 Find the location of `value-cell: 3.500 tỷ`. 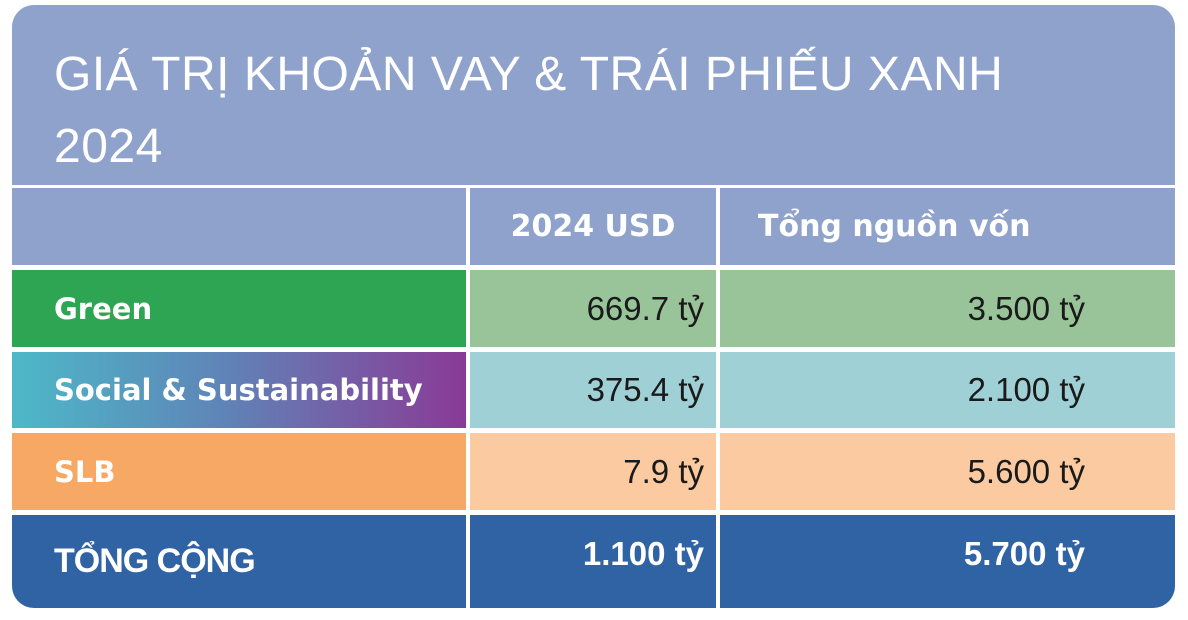

value-cell: 3.500 tỷ is located at coordinates (947, 308).